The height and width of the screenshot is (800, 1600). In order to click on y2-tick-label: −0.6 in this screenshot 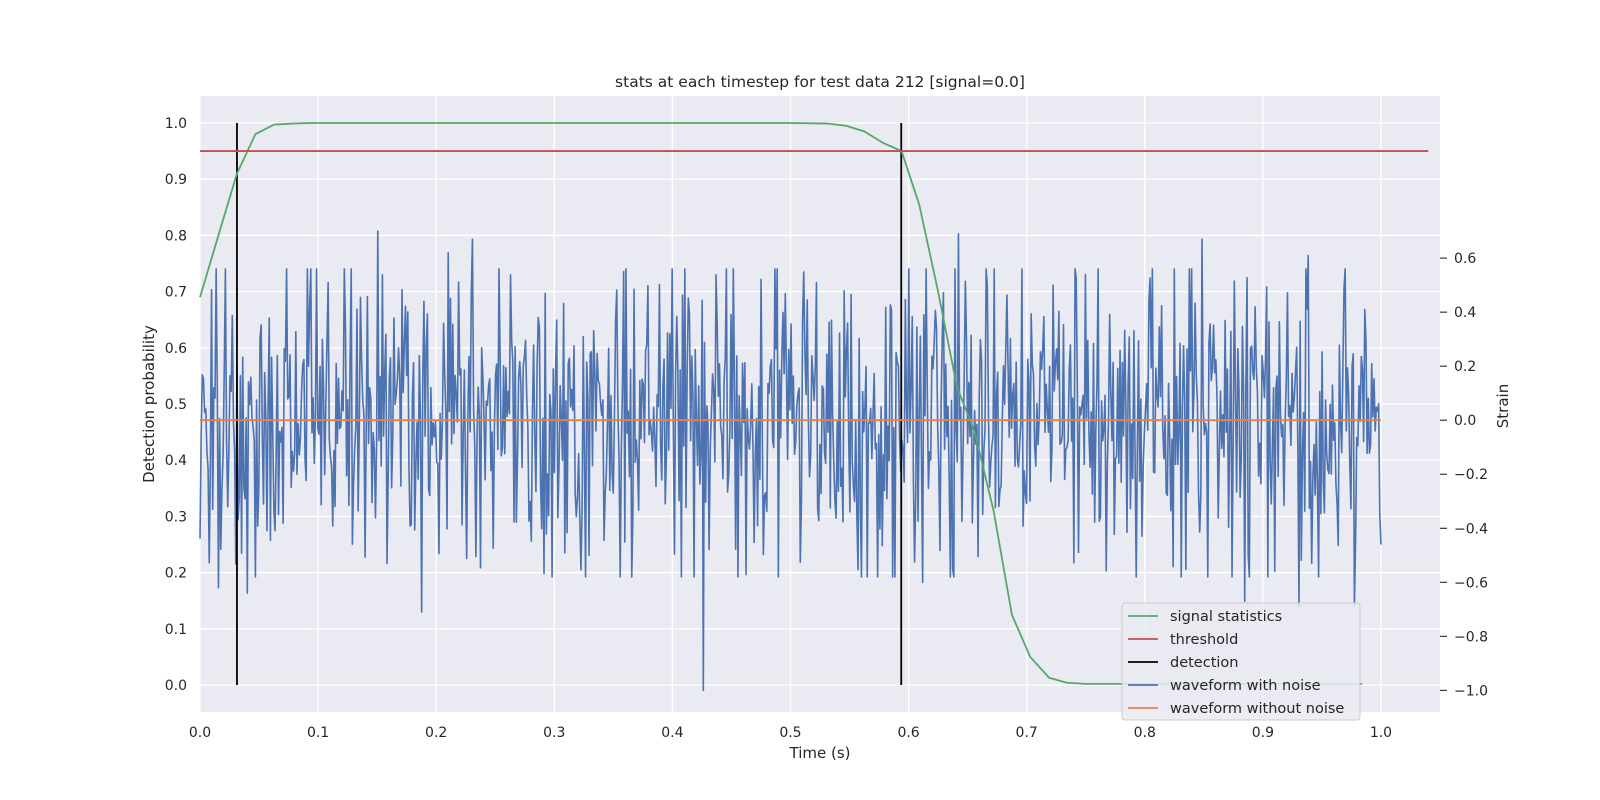, I will do `click(1471, 583)`.